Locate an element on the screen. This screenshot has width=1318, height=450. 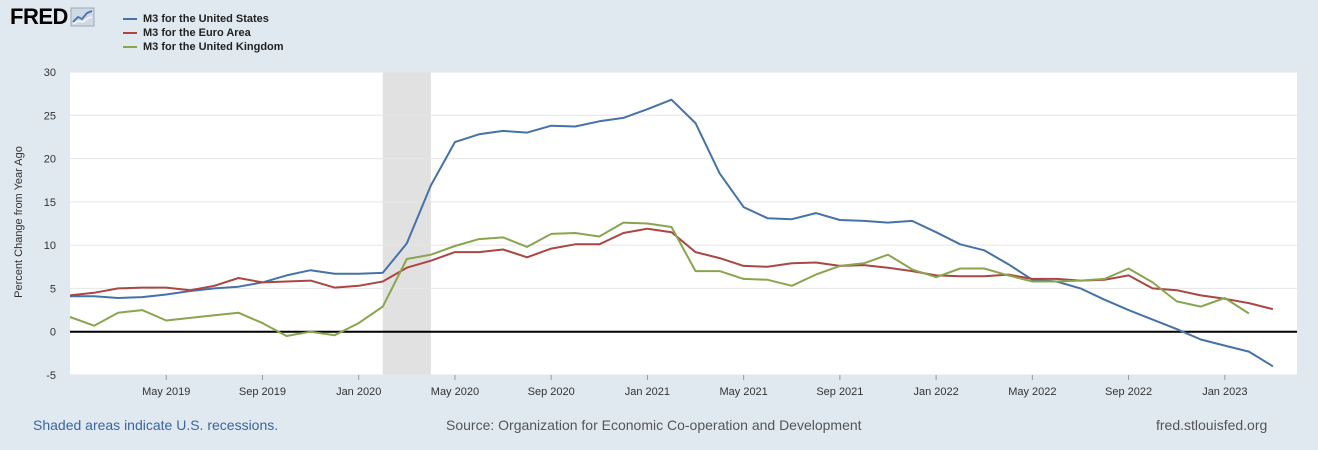
legend-swatch-uk is located at coordinates (130, 47).